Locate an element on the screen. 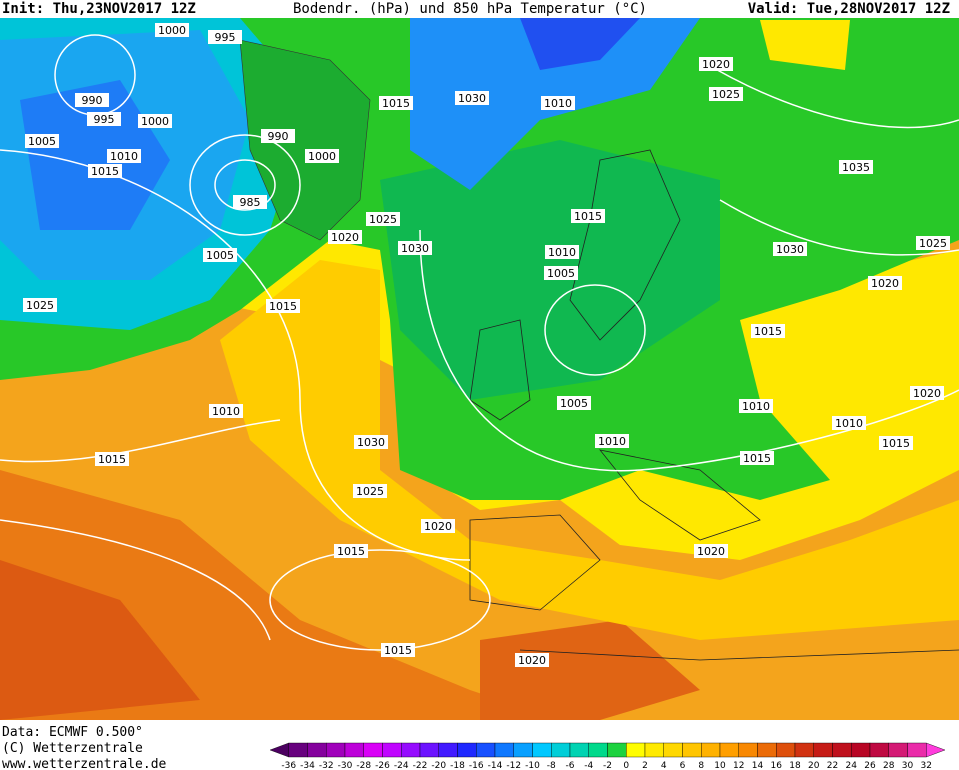  color-scale-label: -10 is located at coordinates (532, 765).